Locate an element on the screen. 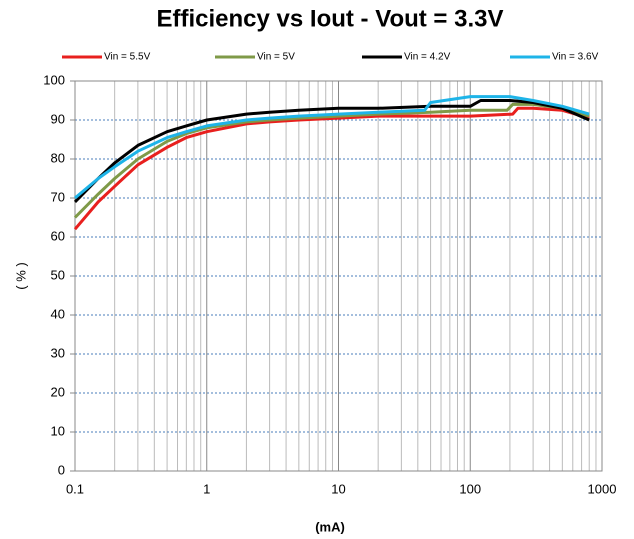 Image resolution: width=634 pixels, height=539 pixels. chart-title: Efficiency vs Iout - Vout = 3.3V is located at coordinates (330, 18).